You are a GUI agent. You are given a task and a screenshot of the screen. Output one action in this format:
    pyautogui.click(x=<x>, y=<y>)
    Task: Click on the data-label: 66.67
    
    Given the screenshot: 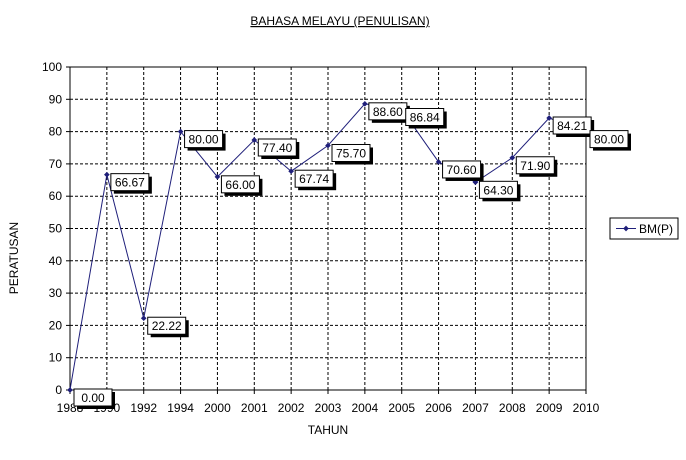 What is the action you would take?
    pyautogui.click(x=130, y=183)
    